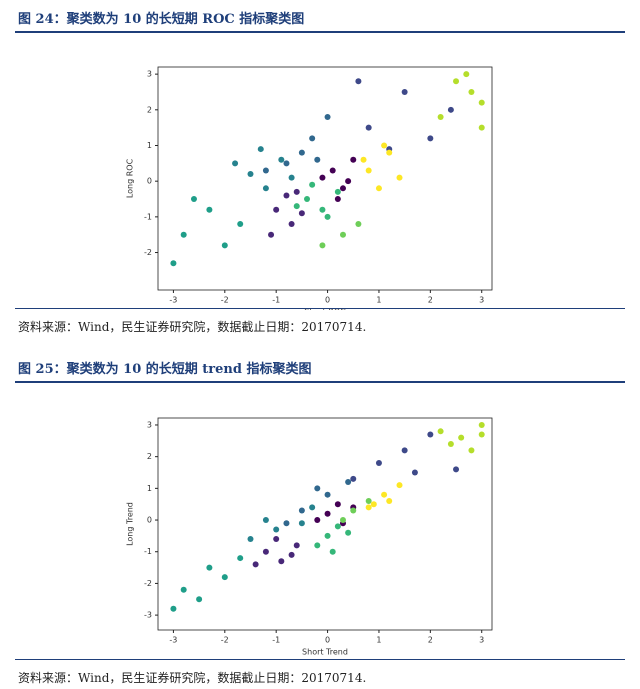 The width and height of the screenshot is (640, 689). I want to click on y-axis-label: Long ROC, so click(130, 178).